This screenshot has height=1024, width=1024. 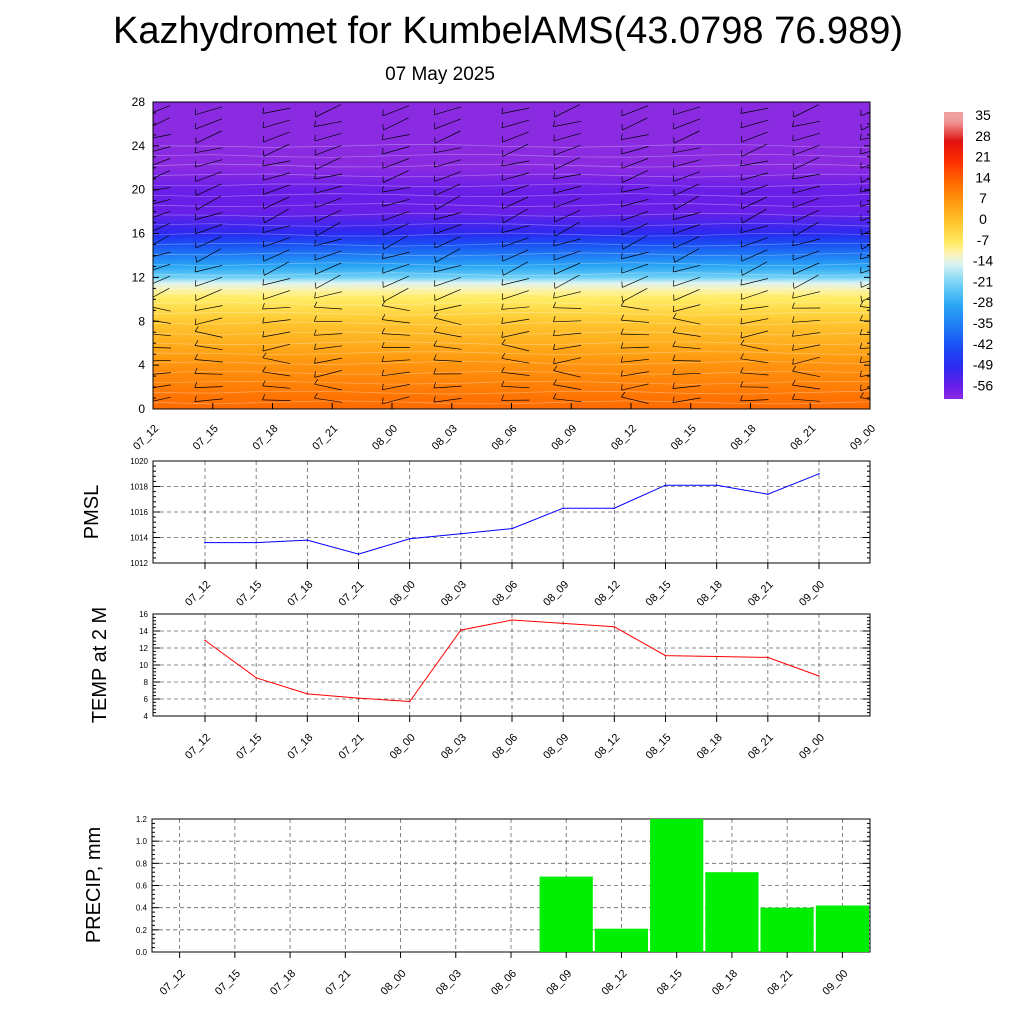 What do you see at coordinates (142, 908) in the screenshot?
I see `y-tick-label: 0.4` at bounding box center [142, 908].